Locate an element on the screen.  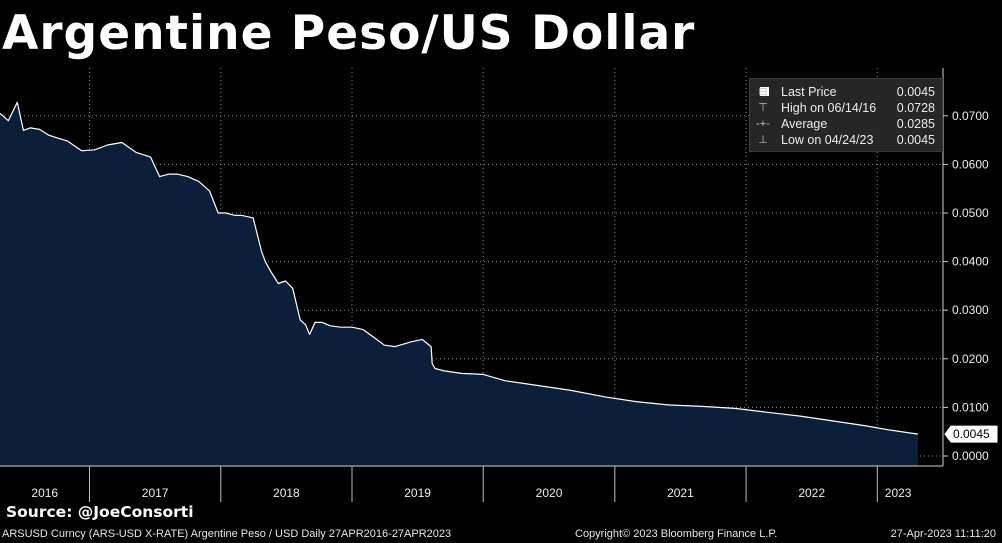
legend-item-low: ⊥ Low on 04/24/23 0.0045 is located at coordinates (847, 140).